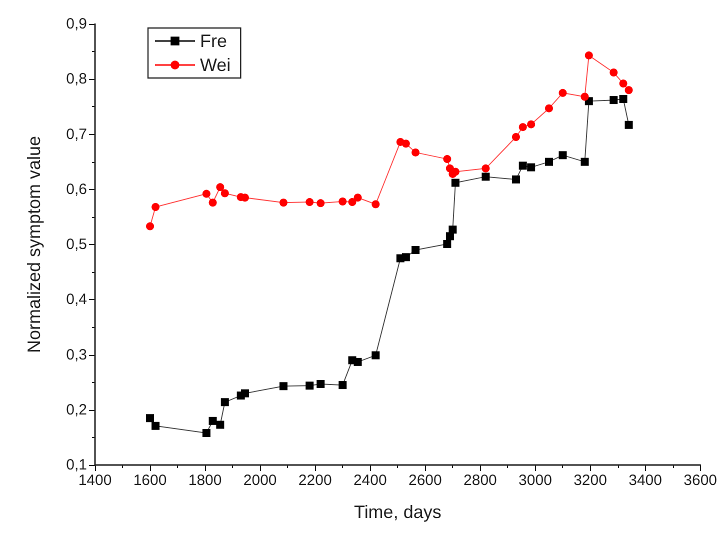 The height and width of the screenshot is (545, 728). Describe the element at coordinates (34, 245) in the screenshot. I see `y-axis-title: Normalized symptom value` at that location.